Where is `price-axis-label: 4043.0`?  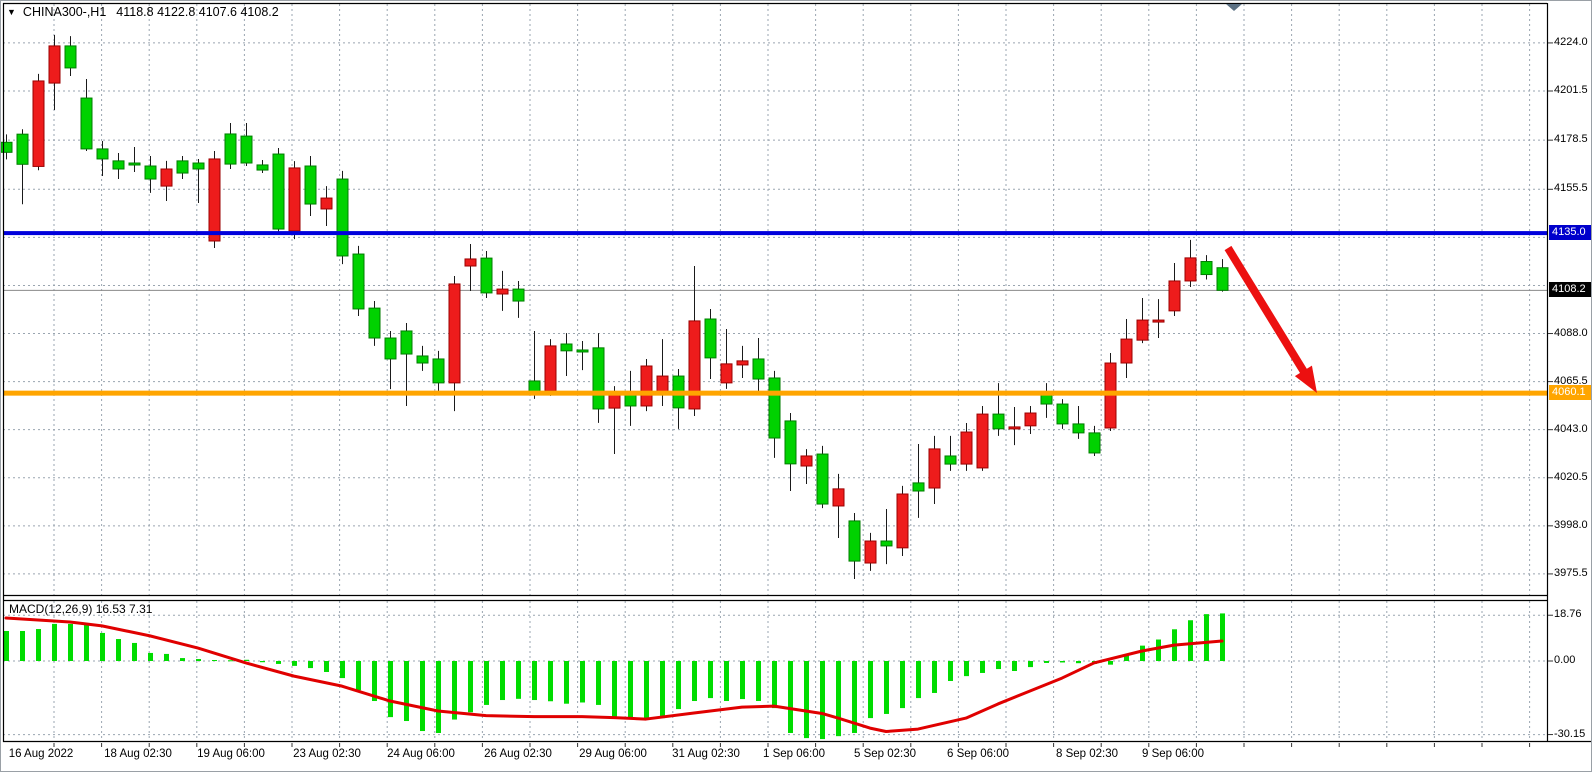 price-axis-label: 4043.0 is located at coordinates (1571, 428).